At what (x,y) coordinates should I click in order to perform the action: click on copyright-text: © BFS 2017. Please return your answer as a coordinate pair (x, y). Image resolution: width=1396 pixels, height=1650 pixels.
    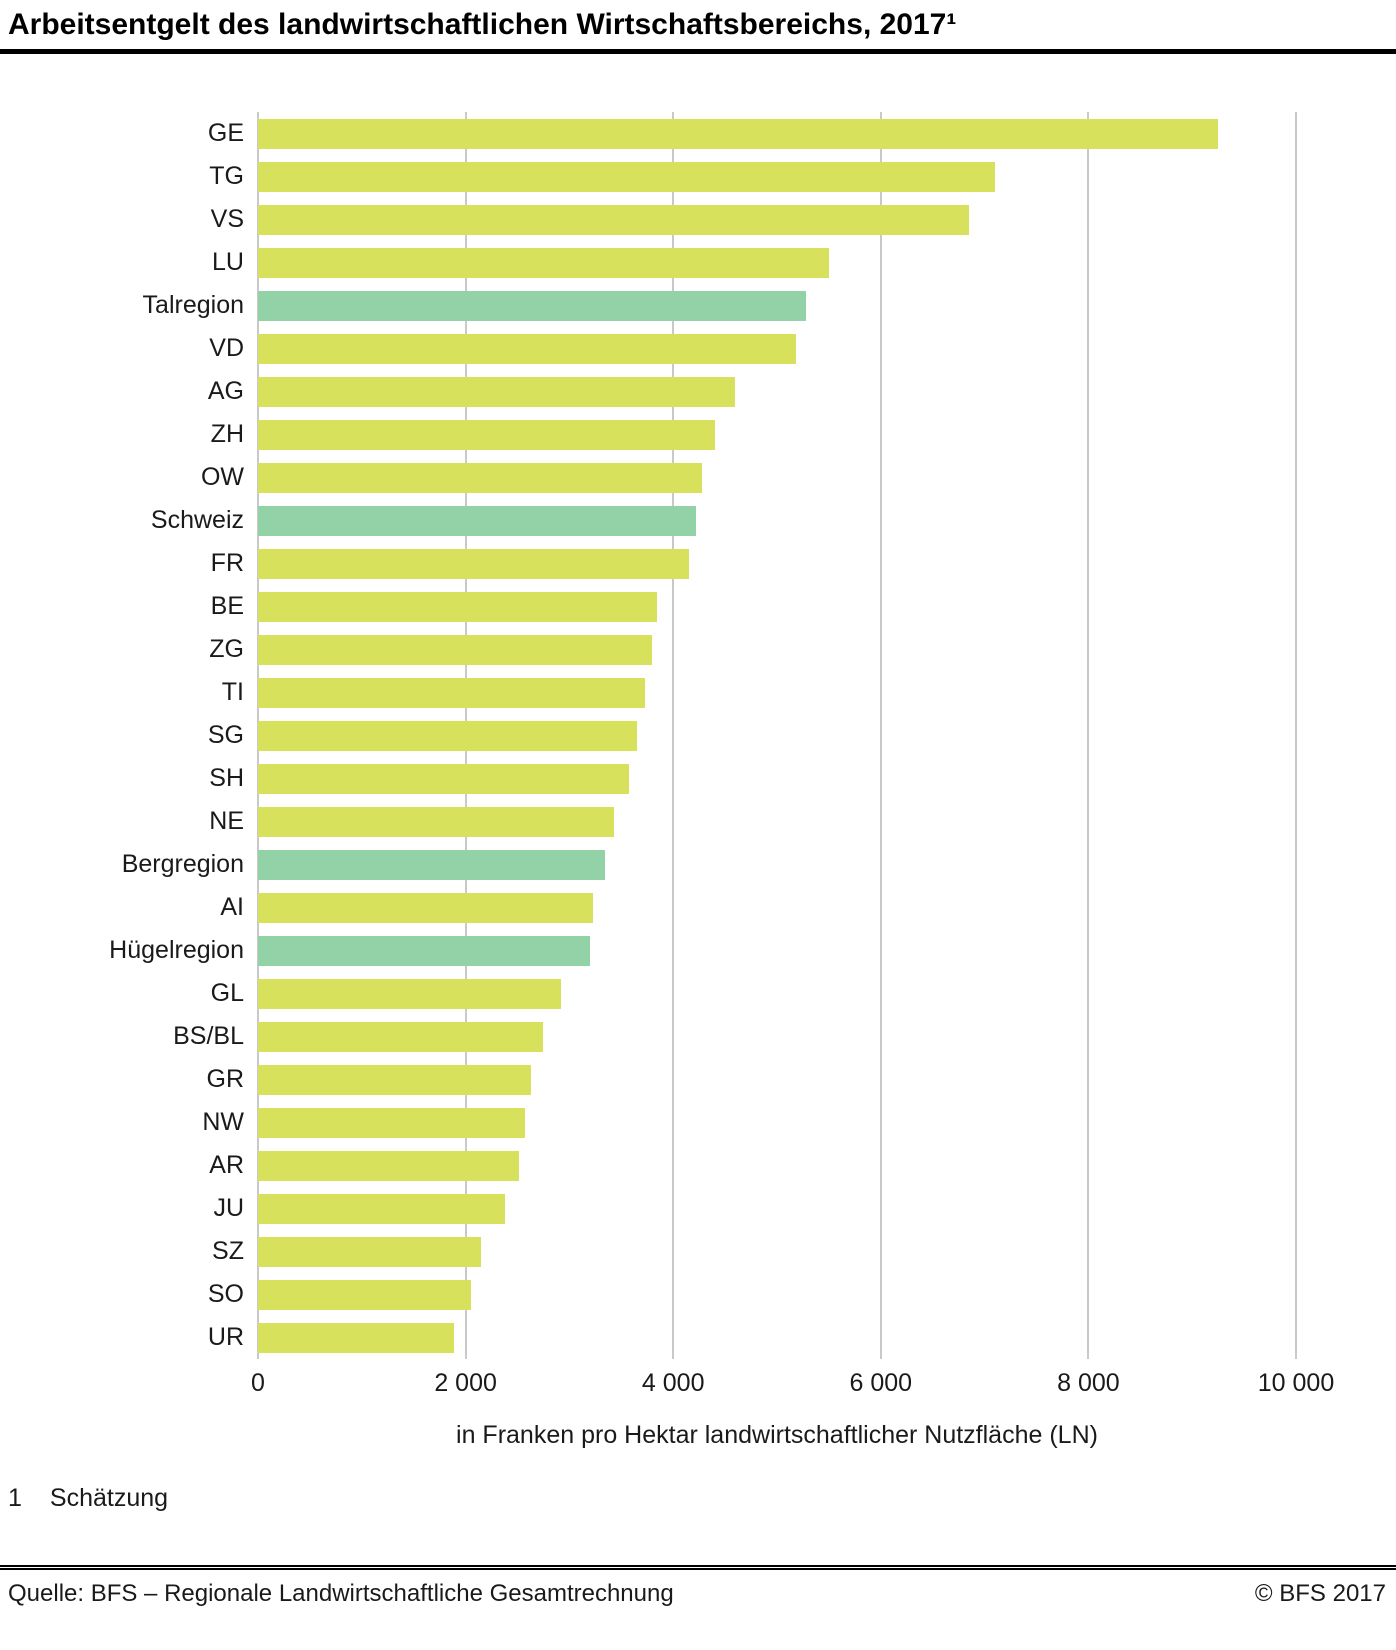
    Looking at the image, I should click on (1320, 1593).